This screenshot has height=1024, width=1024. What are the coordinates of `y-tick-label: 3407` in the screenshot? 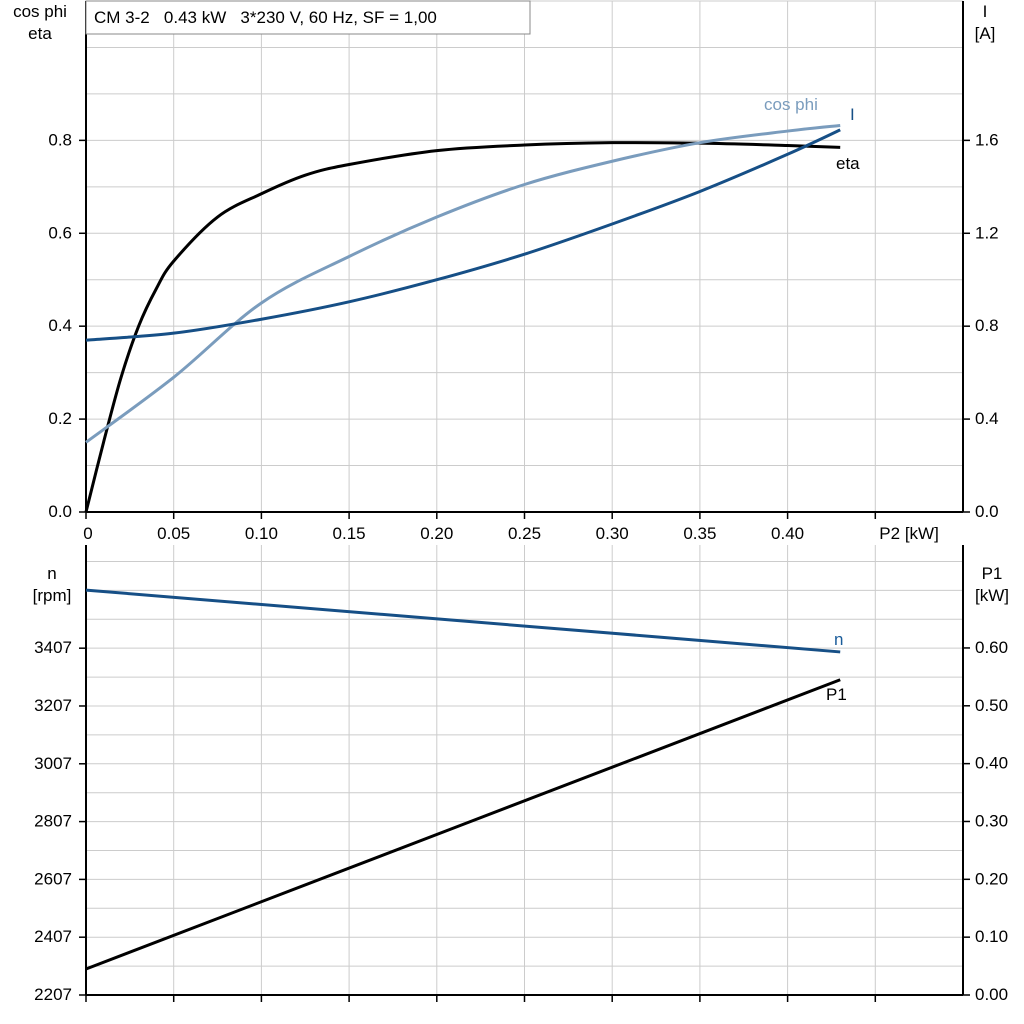 It's located at (53, 647).